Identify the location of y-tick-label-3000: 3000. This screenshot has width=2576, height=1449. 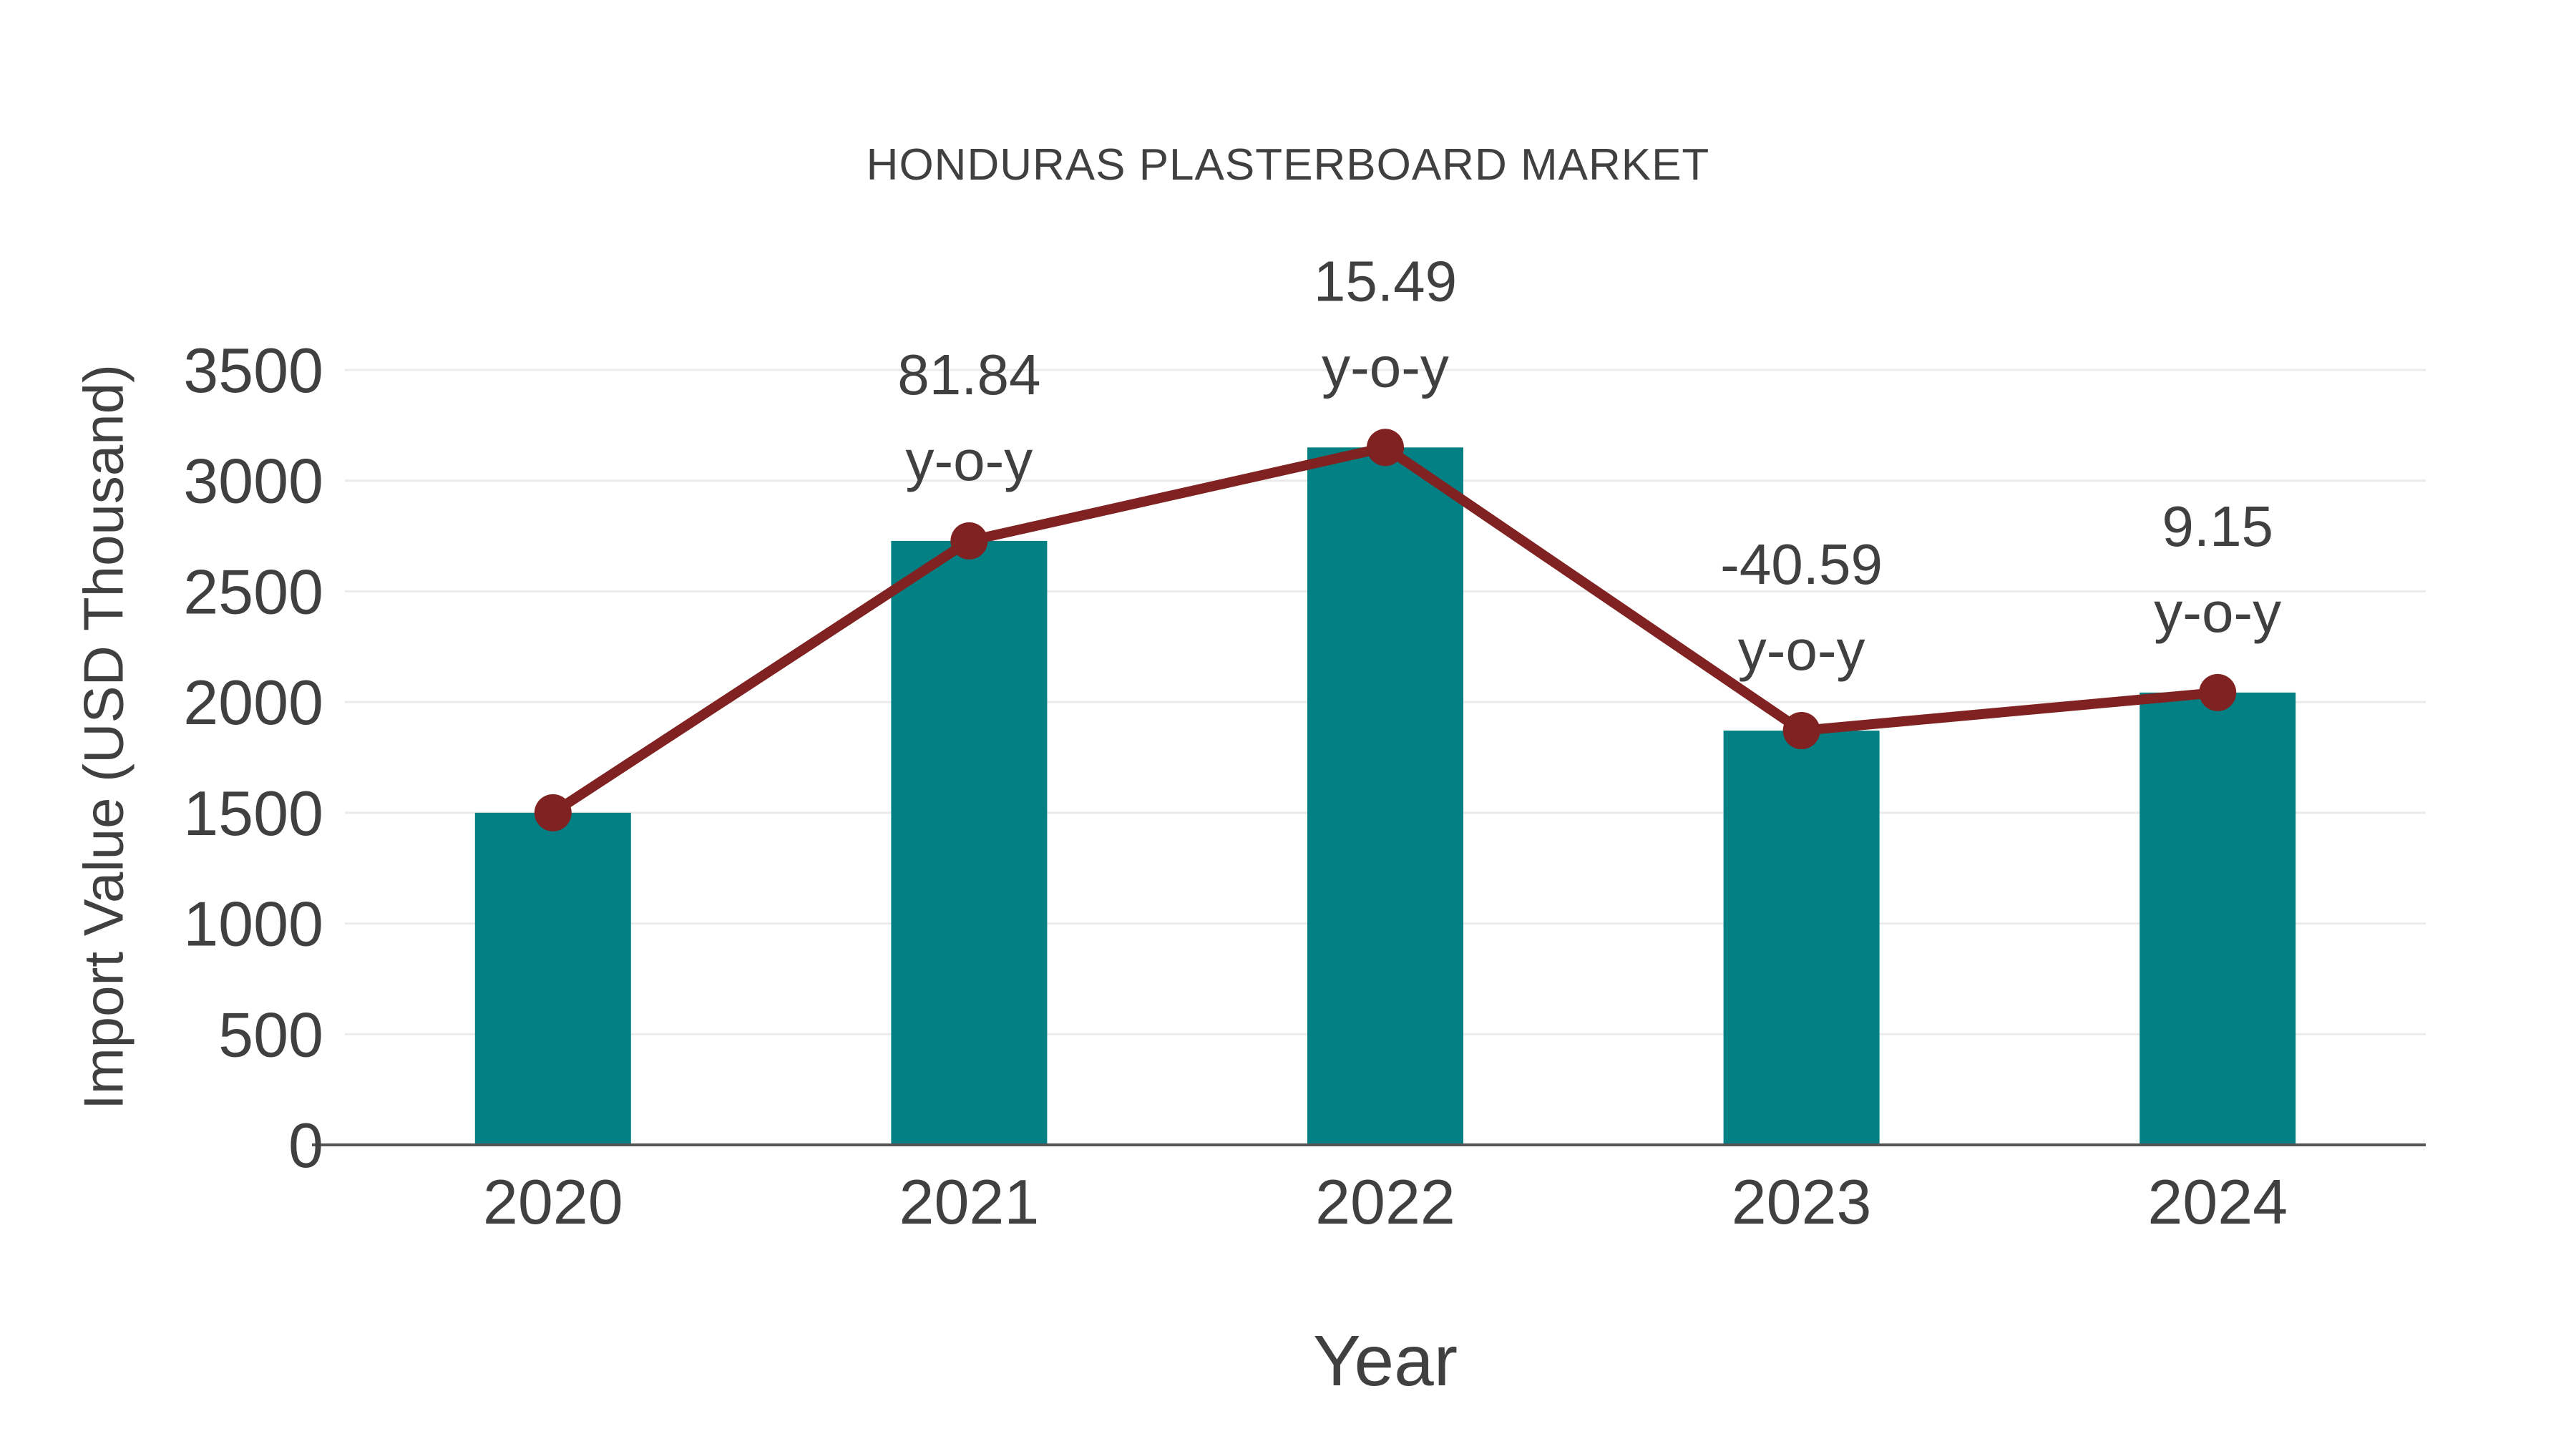
(253, 481).